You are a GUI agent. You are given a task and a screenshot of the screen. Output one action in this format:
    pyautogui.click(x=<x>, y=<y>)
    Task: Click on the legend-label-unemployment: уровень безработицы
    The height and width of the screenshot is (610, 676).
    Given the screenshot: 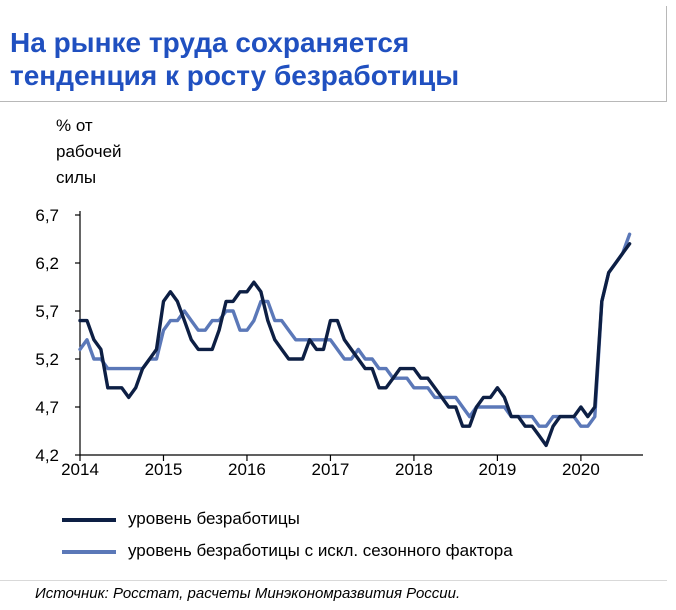 What is the action you would take?
    pyautogui.click(x=214, y=518)
    